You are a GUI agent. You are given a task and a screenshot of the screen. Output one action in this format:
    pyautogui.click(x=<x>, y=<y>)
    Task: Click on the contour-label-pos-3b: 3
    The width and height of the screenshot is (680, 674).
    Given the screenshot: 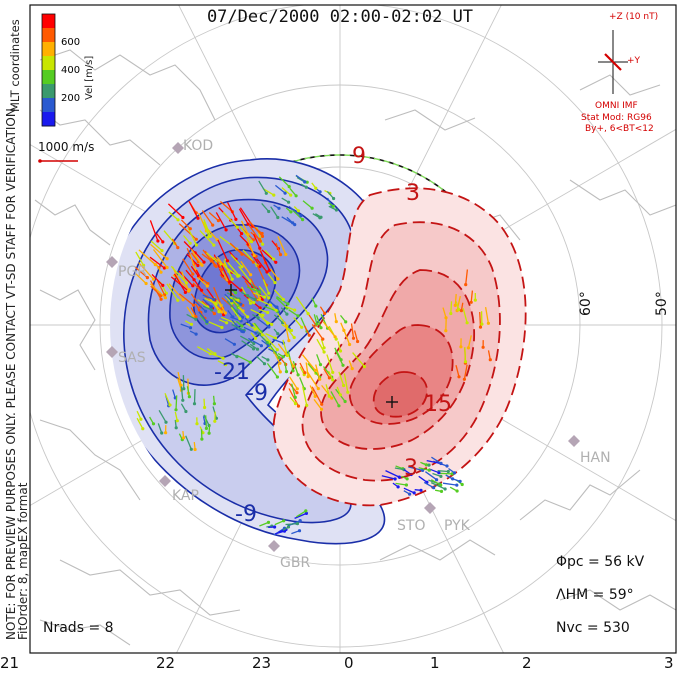 What is the action you would take?
    pyautogui.click(x=411, y=468)
    